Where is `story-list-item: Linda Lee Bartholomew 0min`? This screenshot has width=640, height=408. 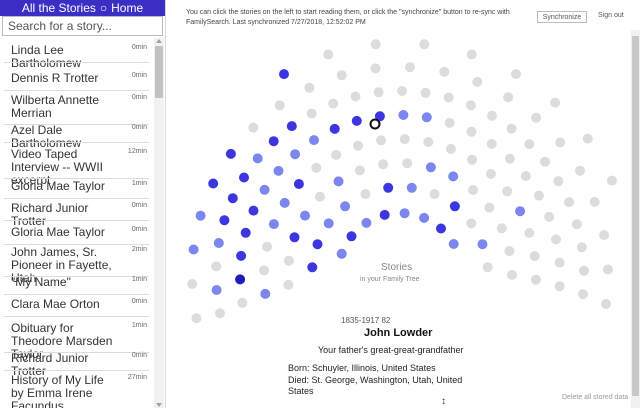
story-list-item: Linda Lee Bartholomew 0min is located at coordinates (76, 57).